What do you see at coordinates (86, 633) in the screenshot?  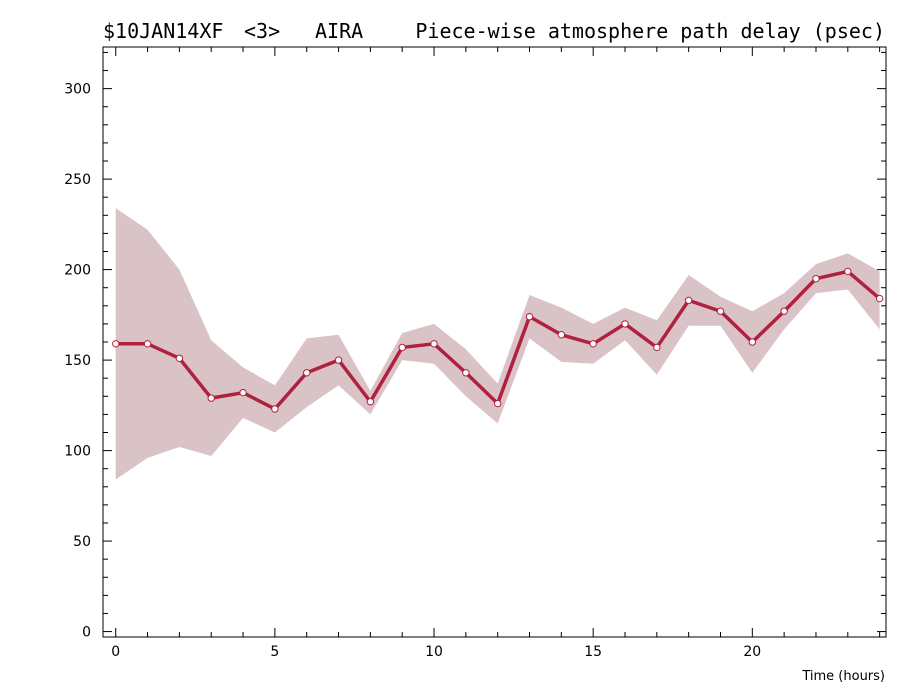 I see `y-tick-label: 0` at bounding box center [86, 633].